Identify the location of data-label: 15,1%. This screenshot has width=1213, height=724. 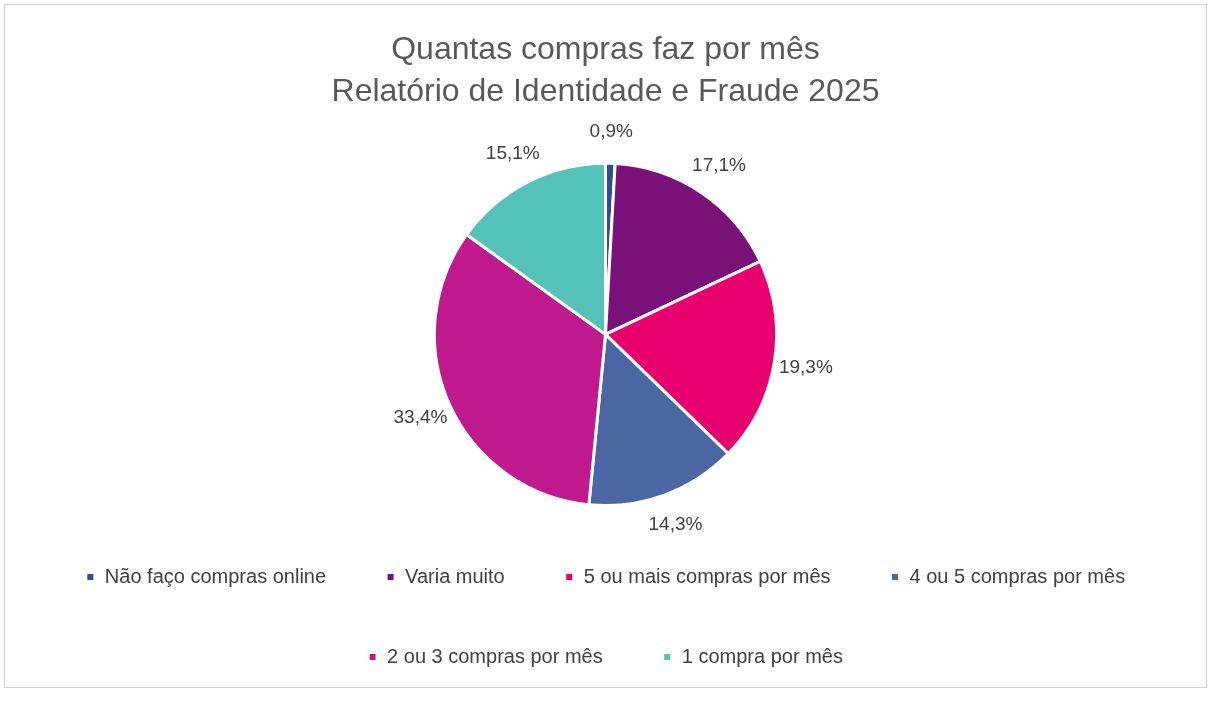
(512, 152).